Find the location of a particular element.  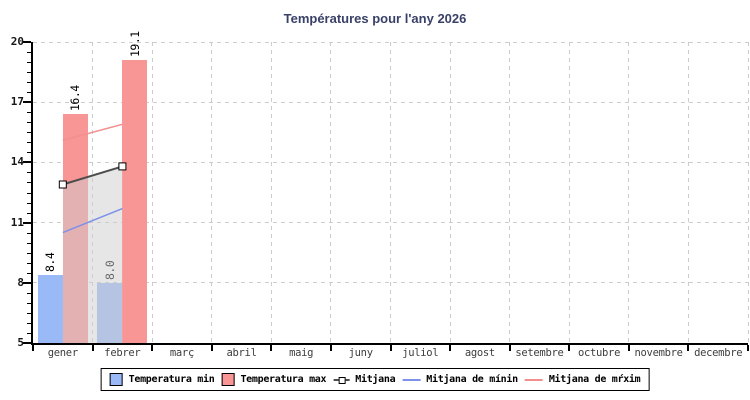

mitjana-de-m-xim-line is located at coordinates (92, 132).